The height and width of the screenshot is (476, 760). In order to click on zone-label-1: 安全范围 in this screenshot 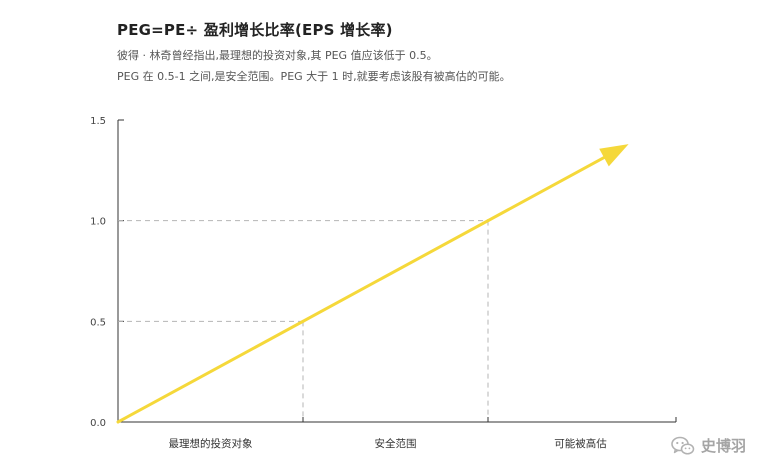, I will do `click(396, 443)`.